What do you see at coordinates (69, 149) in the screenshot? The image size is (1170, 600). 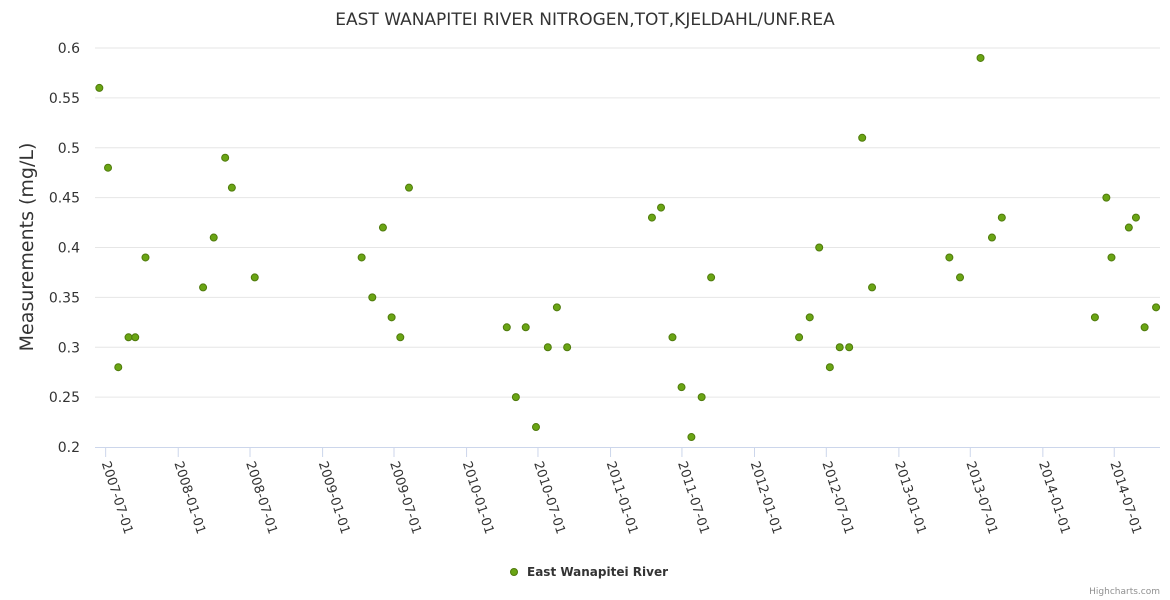 I see `y-tick-label: 0.5` at bounding box center [69, 149].